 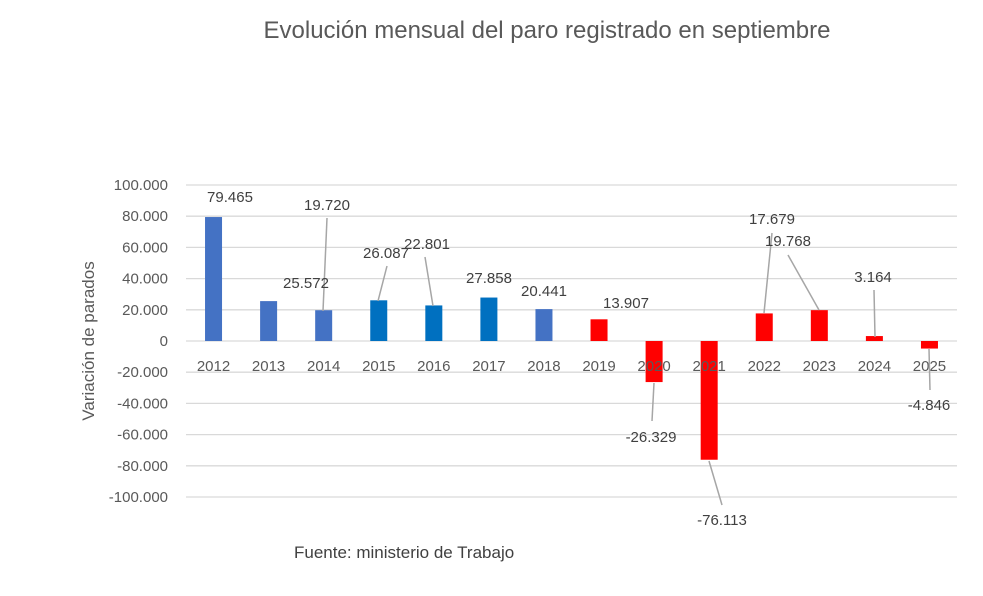 I want to click on bar-2017, so click(x=489, y=319).